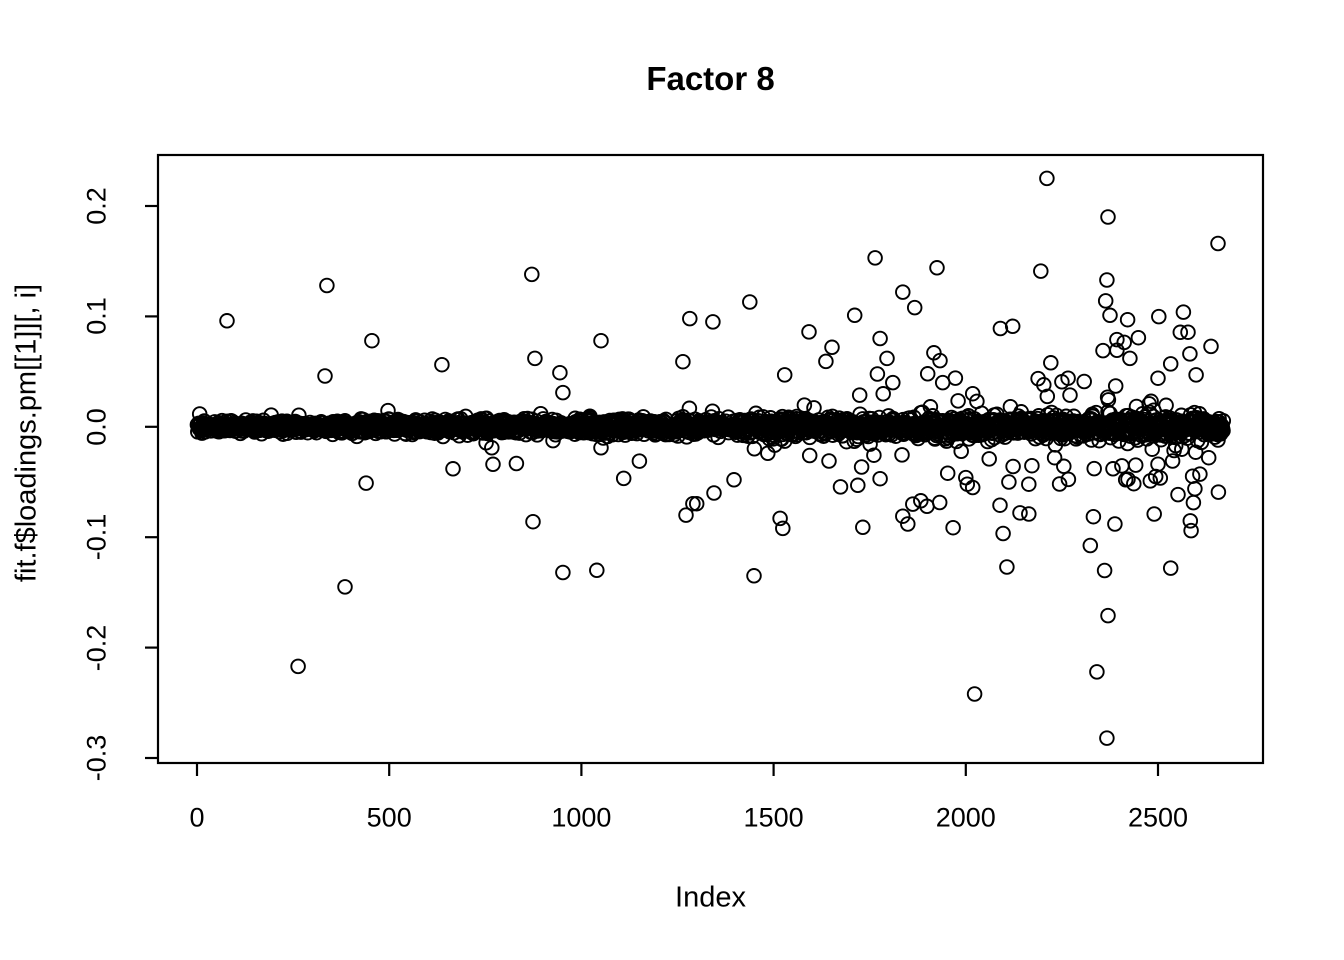 This screenshot has height=960, width=1344. Describe the element at coordinates (389, 817) in the screenshot. I see `x-tick-label: 500` at that location.